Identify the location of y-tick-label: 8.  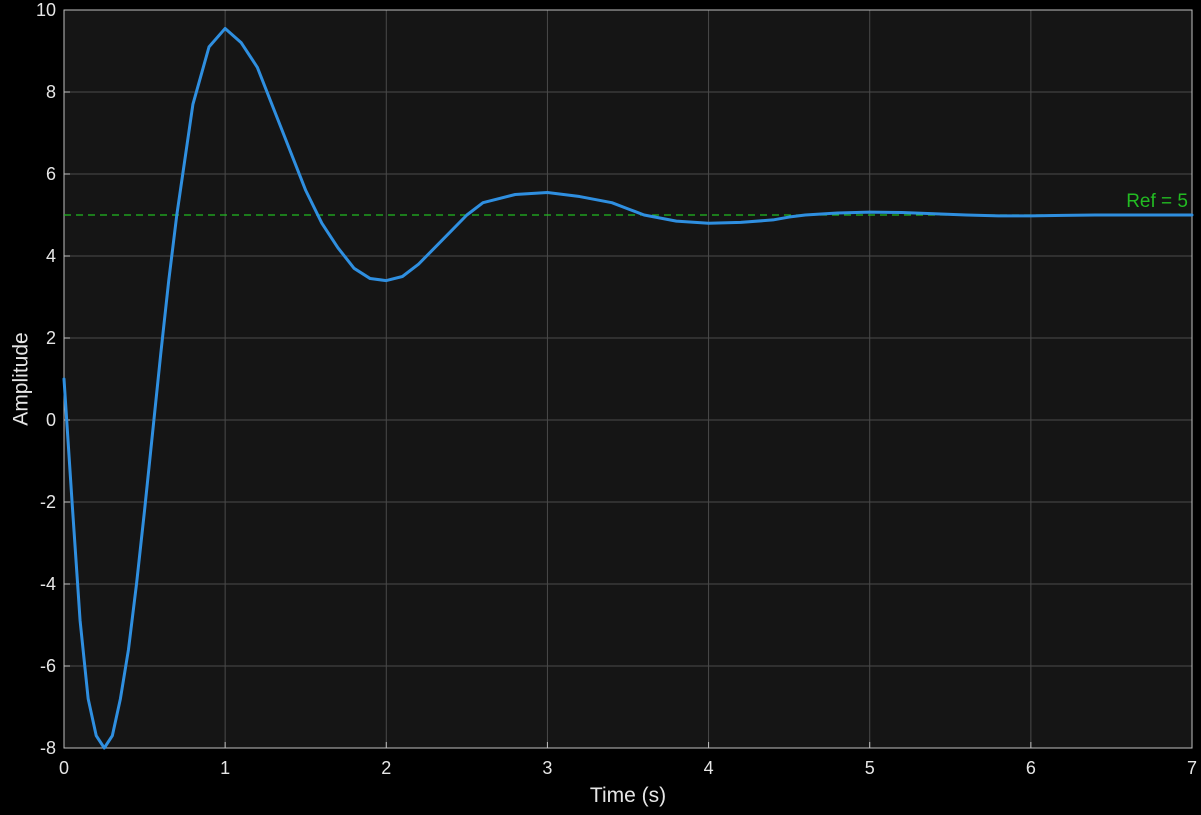
(51, 92).